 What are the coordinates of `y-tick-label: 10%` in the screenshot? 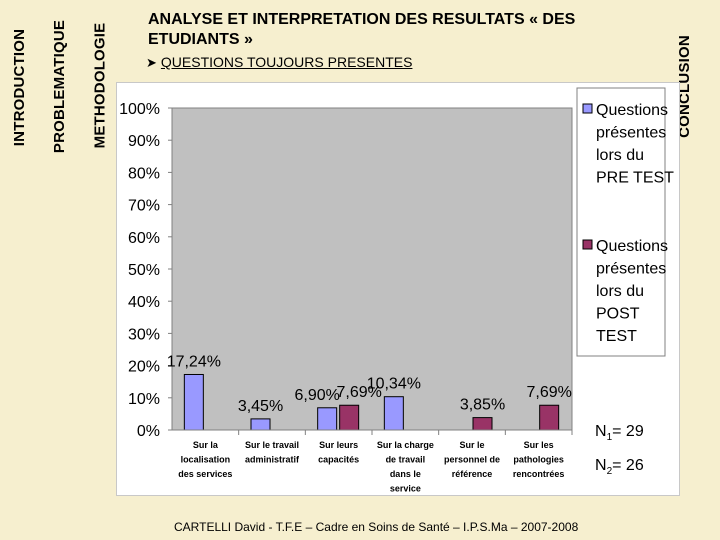 It's located at (144, 399).